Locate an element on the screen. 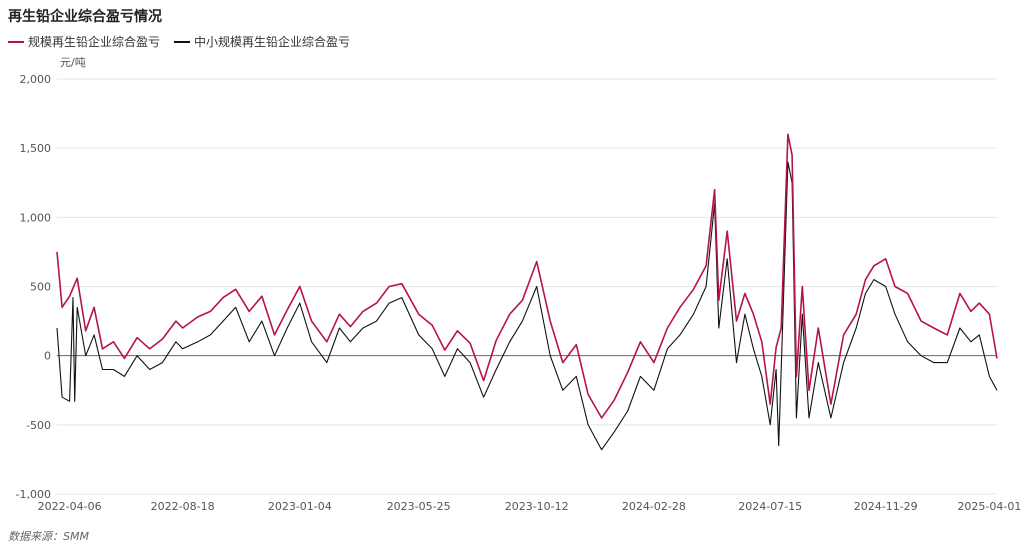  legend-item-large: 规模再生铅企业综合盈亏 is located at coordinates (84, 41).